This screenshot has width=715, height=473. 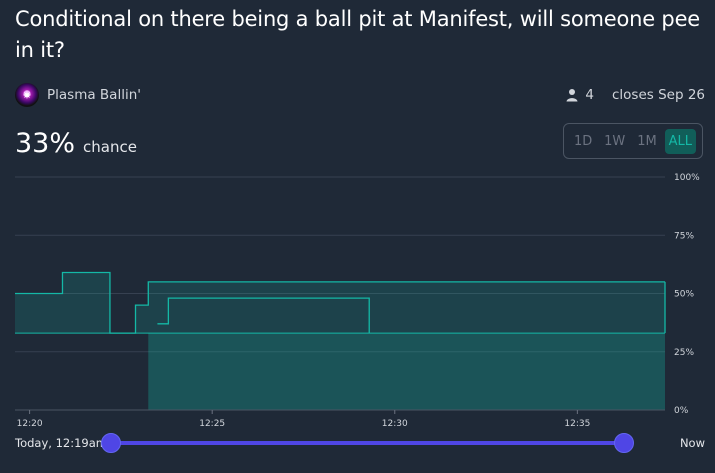 I want to click on market-meta: 4 closes Sep 26, so click(x=635, y=95).